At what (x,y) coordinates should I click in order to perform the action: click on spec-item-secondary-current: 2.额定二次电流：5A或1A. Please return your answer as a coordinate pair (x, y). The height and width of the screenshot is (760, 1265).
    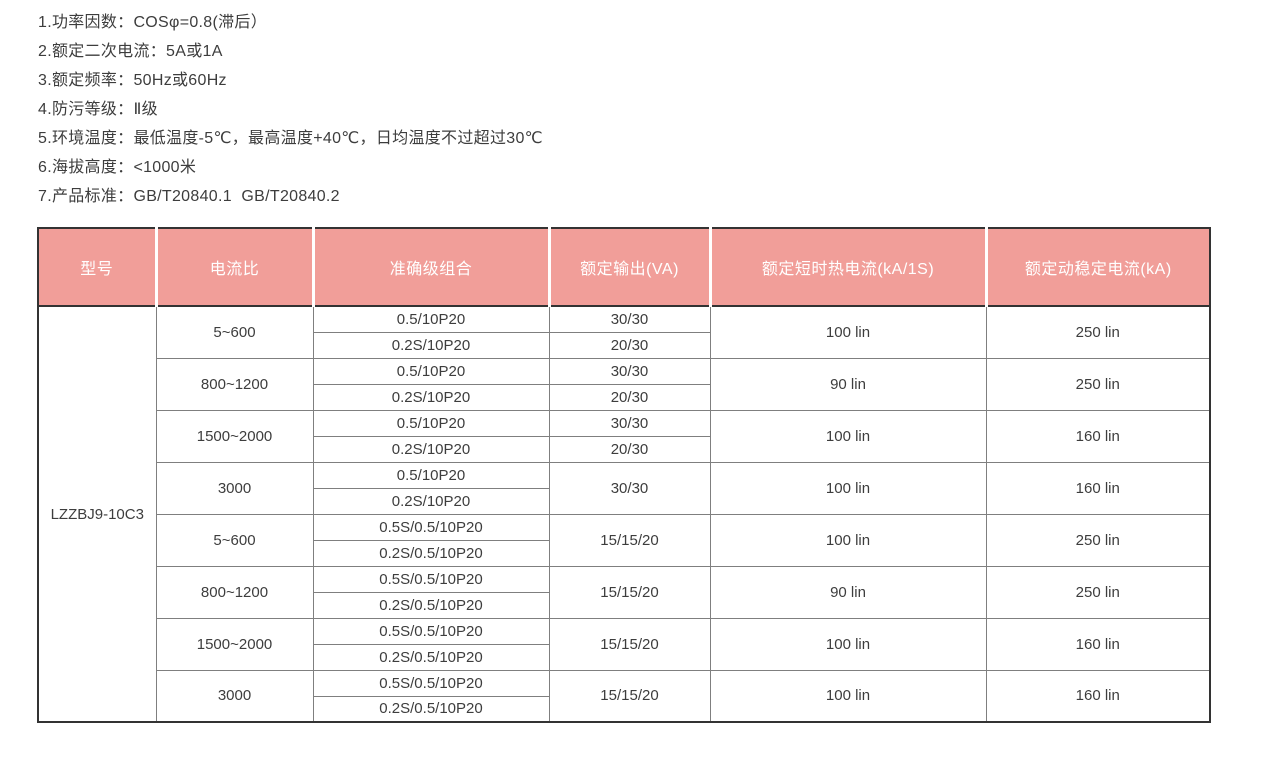
    Looking at the image, I should click on (130, 51).